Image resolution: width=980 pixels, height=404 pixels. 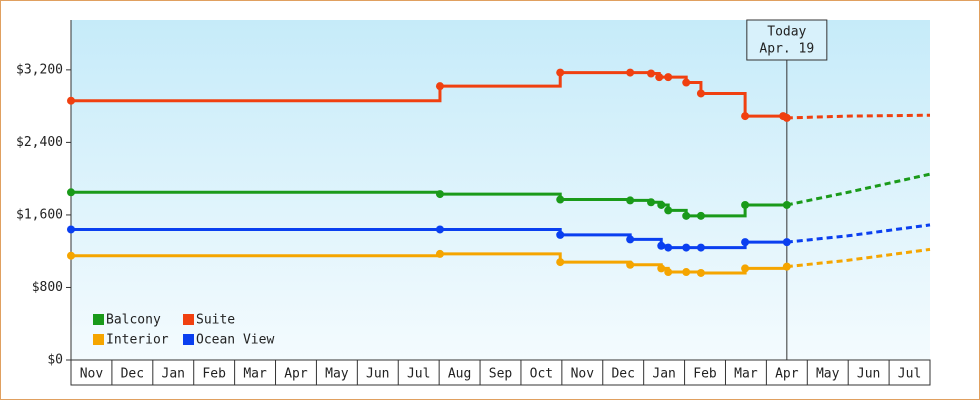 I want to click on legend-label: Suite, so click(x=215, y=320).